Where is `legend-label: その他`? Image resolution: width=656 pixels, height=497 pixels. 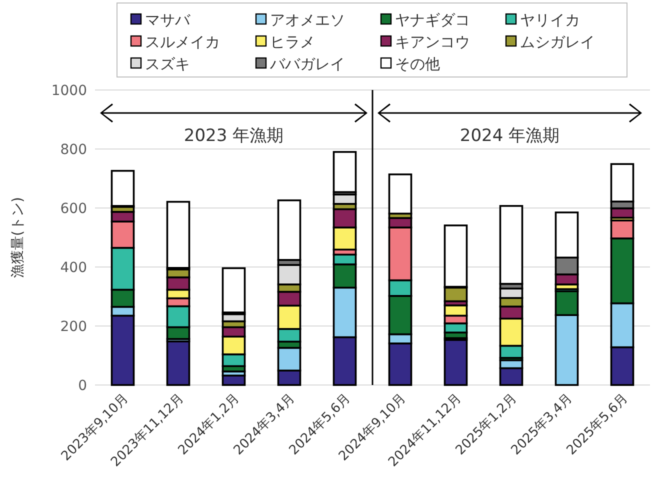 legend-label: その他 is located at coordinates (417, 64).